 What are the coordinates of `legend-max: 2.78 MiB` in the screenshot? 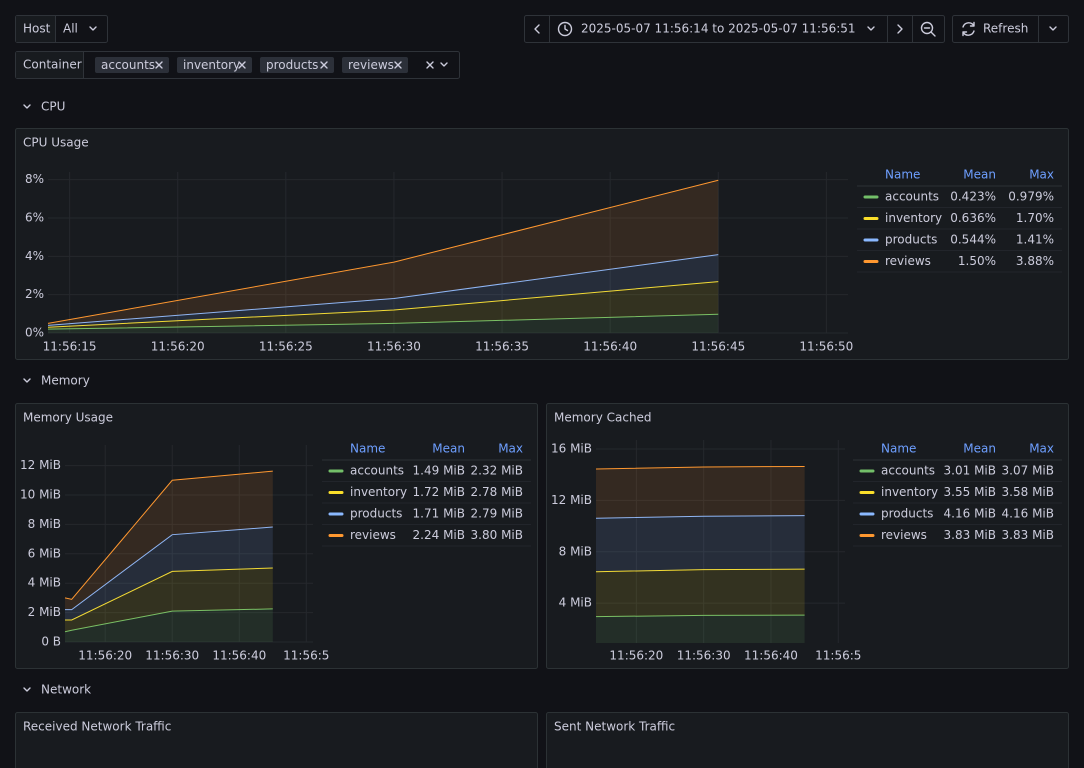 It's located at (497, 492).